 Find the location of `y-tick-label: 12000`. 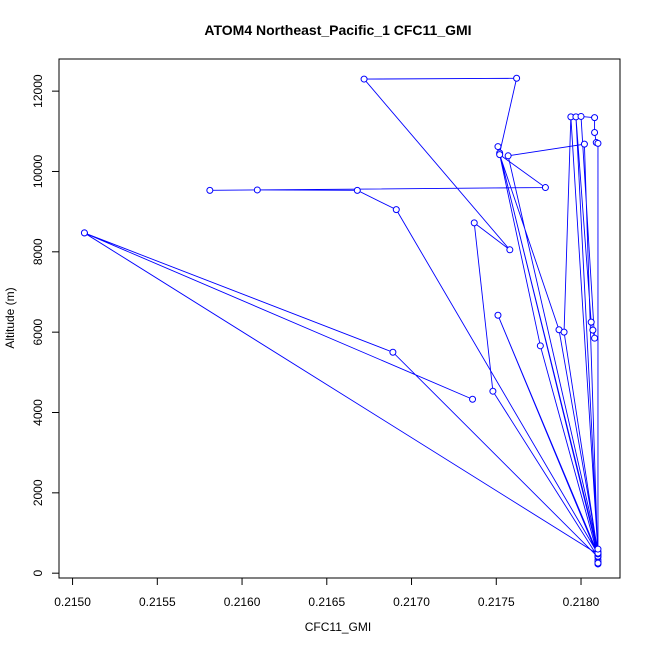

y-tick-label: 12000 is located at coordinates (38, 91).